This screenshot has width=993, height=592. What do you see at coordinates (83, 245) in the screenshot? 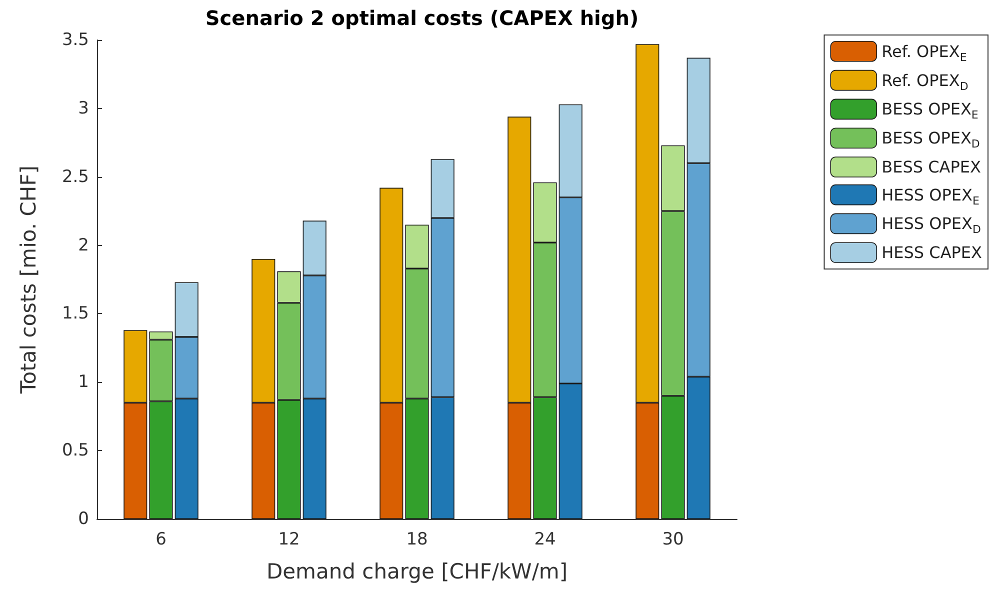
I see `y-tick-label: 2` at bounding box center [83, 245].